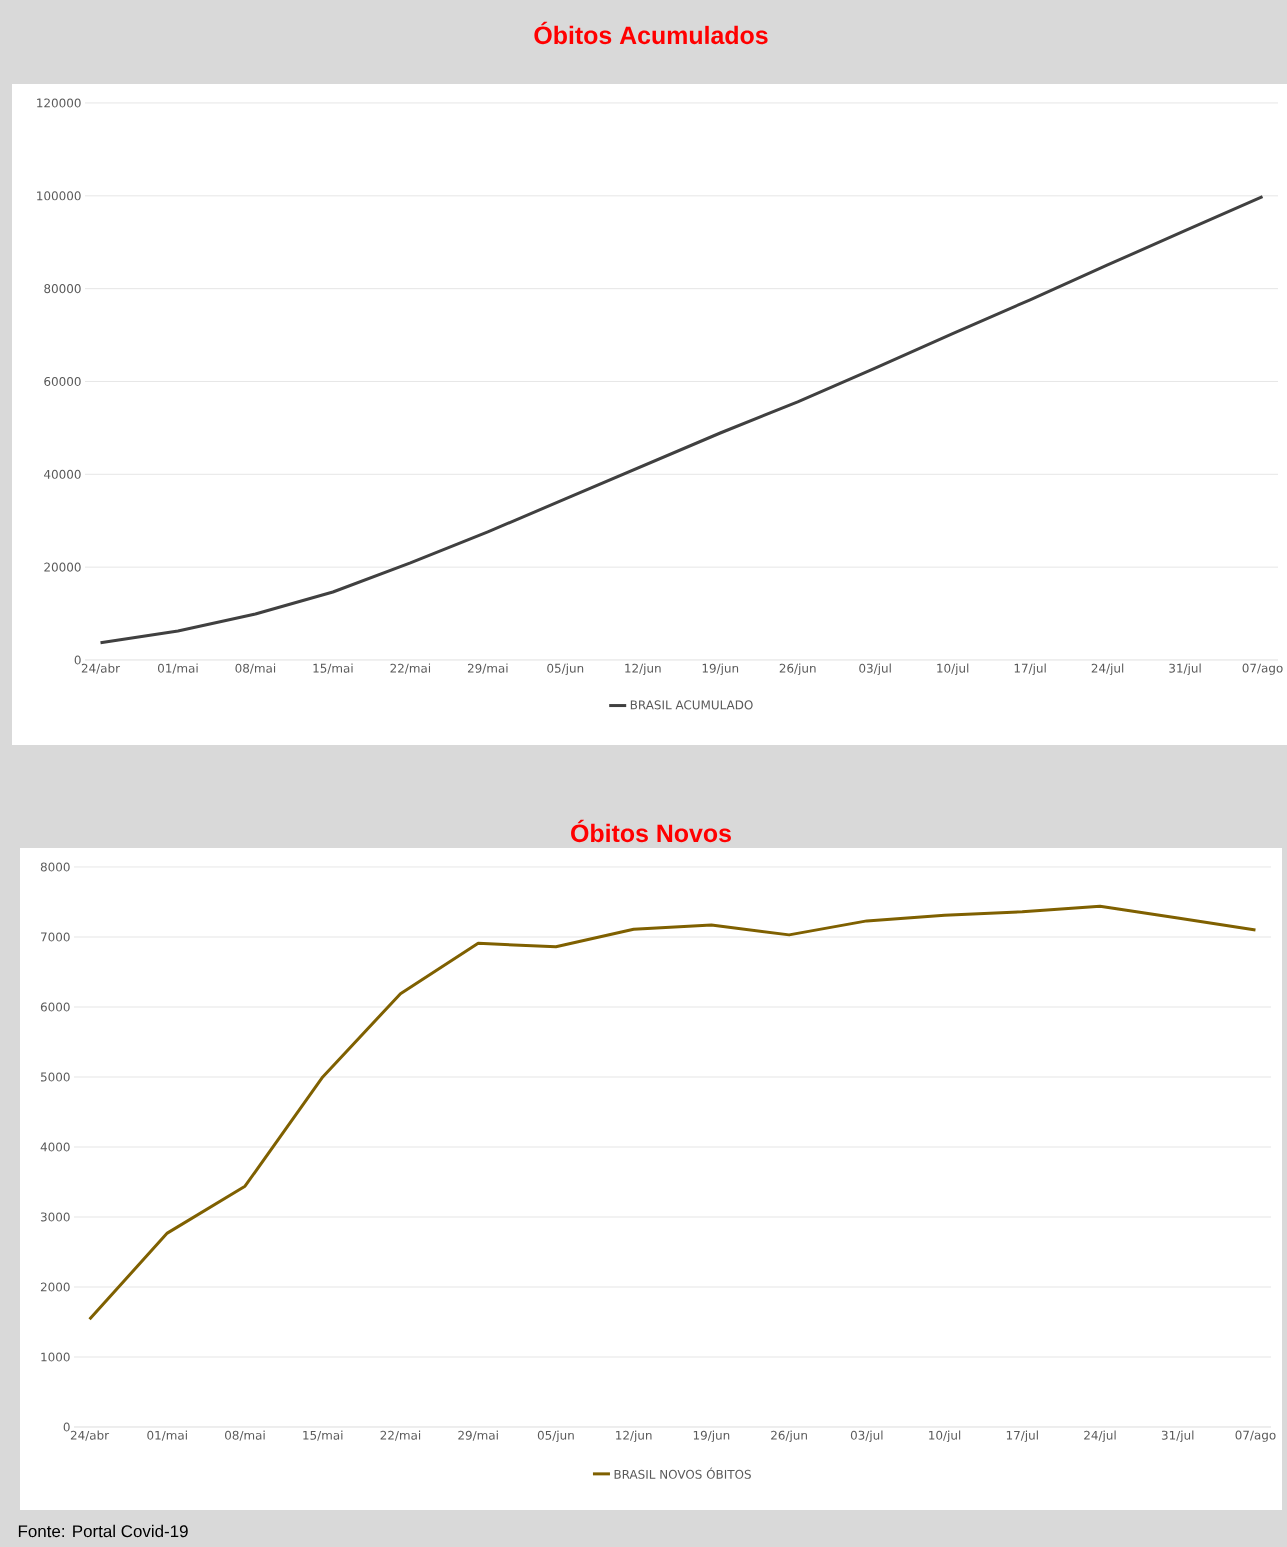 This screenshot has width=1287, height=1547. What do you see at coordinates (55, 1287) in the screenshot?
I see `y-tick-label: 2000` at bounding box center [55, 1287].